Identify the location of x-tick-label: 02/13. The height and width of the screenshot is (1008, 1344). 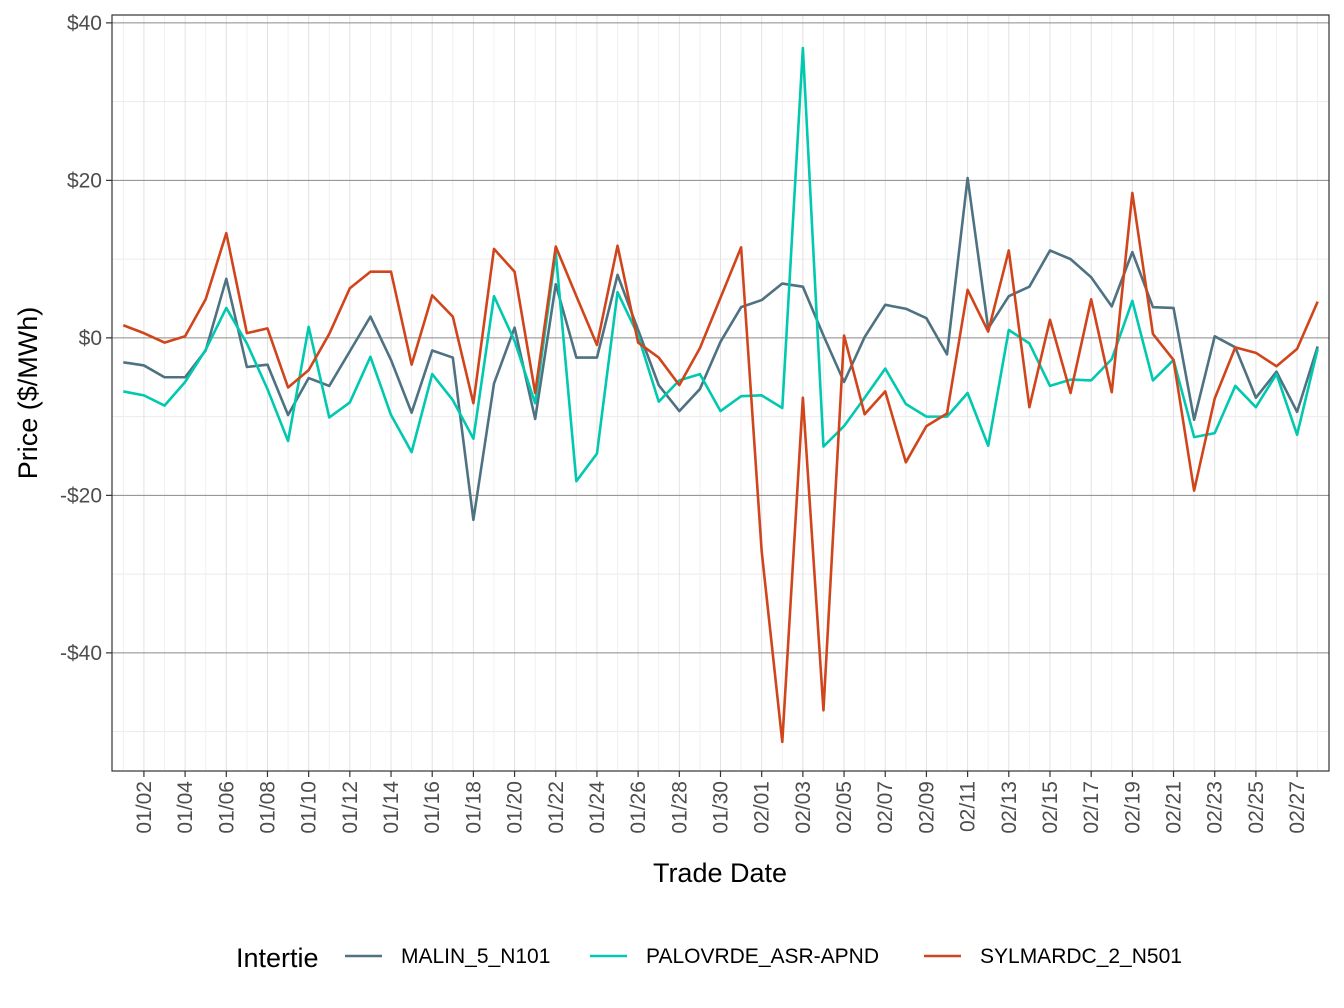
(1009, 807).